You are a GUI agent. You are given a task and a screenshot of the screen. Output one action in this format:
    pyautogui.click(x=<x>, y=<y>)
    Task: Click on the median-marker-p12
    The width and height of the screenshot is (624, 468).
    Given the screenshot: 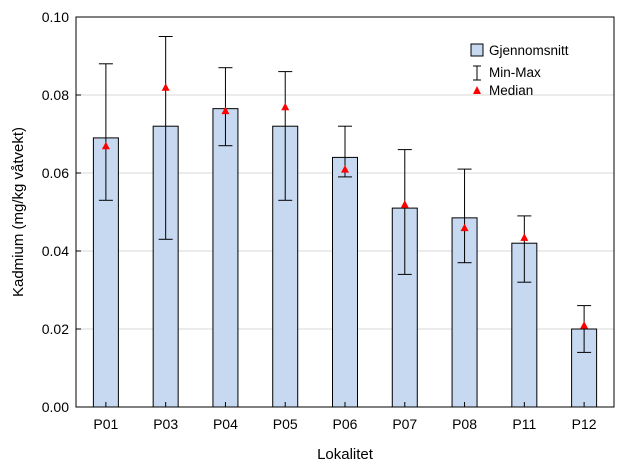 What is the action you would take?
    pyautogui.click(x=584, y=325)
    